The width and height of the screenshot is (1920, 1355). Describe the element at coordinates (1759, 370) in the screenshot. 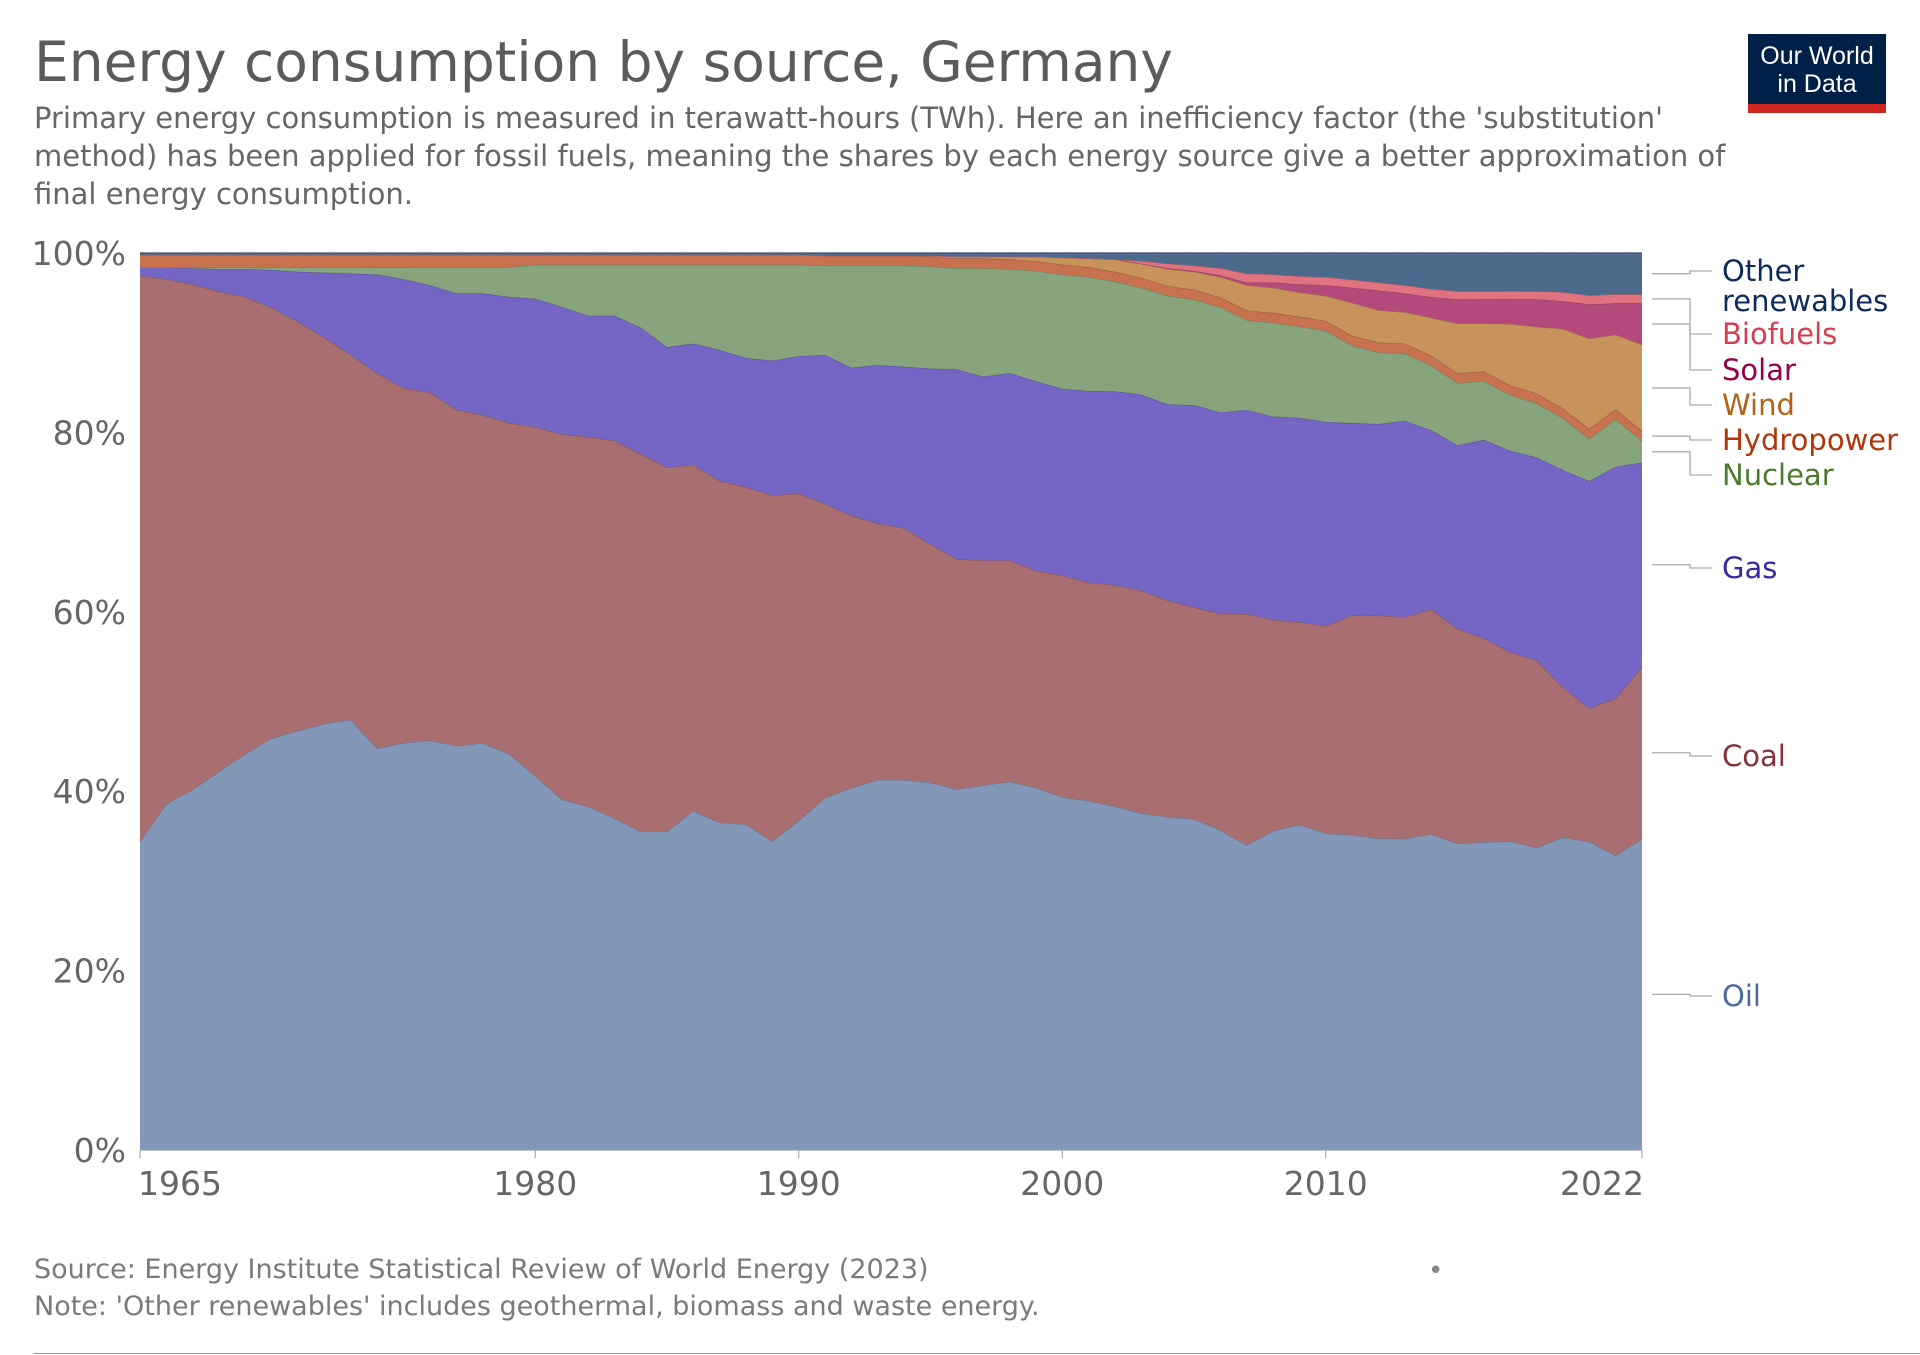

I see `legend-label-solar: Solar` at that location.